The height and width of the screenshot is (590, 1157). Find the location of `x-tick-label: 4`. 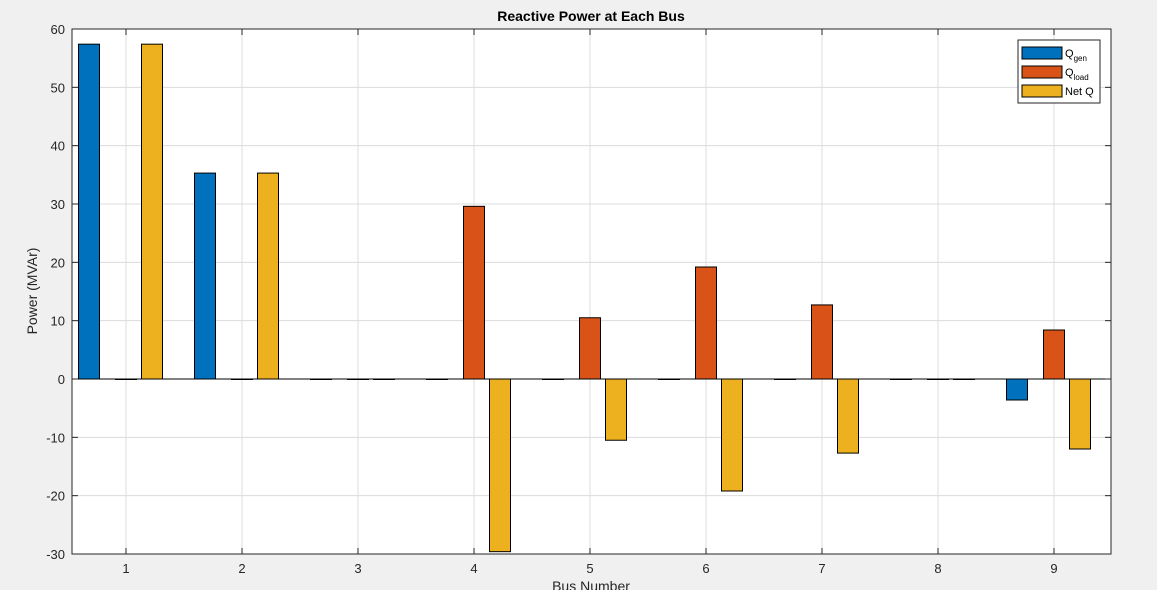

x-tick-label: 4 is located at coordinates (473, 568).